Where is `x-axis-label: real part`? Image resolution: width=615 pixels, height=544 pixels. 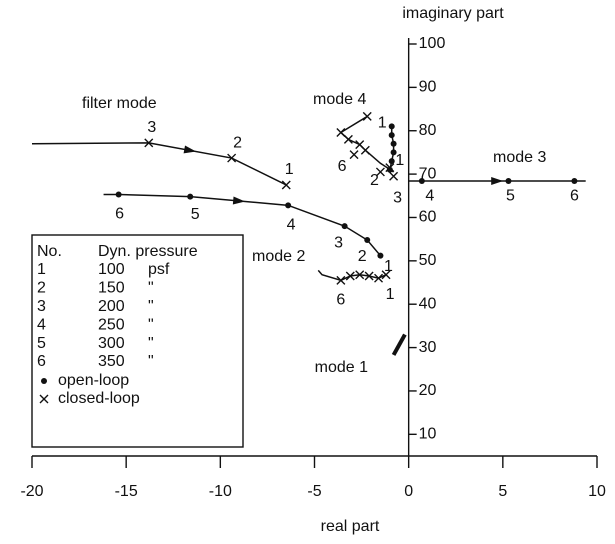 x-axis-label: real part is located at coordinates (350, 526).